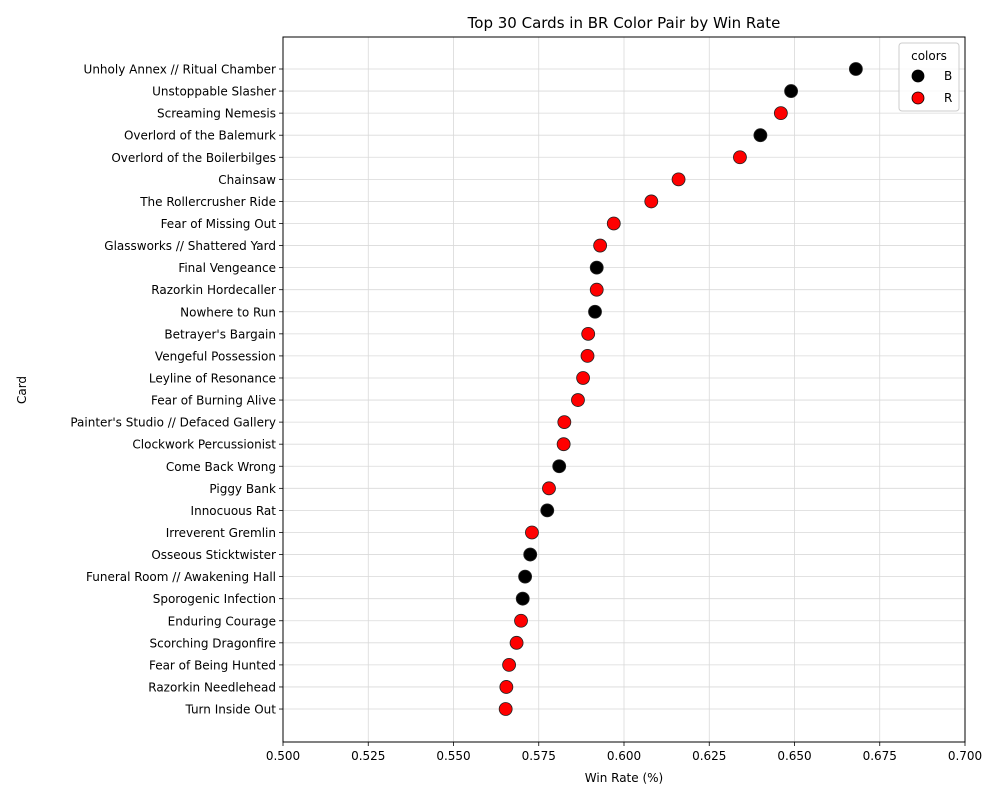 Image resolution: width=1000 pixels, height=800 pixels. I want to click on y-tick-label: Fear of Burning Alive, so click(213, 401).